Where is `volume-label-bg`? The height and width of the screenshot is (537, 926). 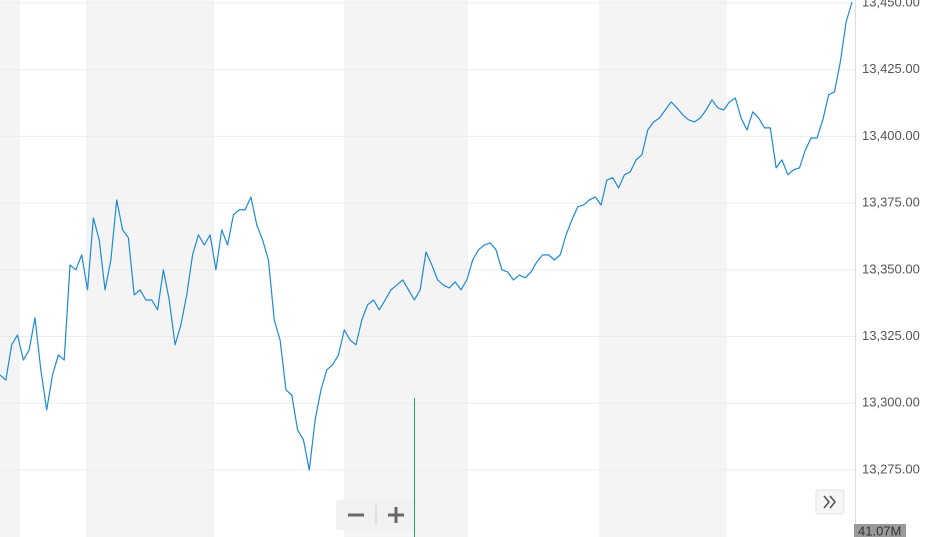
volume-label-bg is located at coordinates (880, 530).